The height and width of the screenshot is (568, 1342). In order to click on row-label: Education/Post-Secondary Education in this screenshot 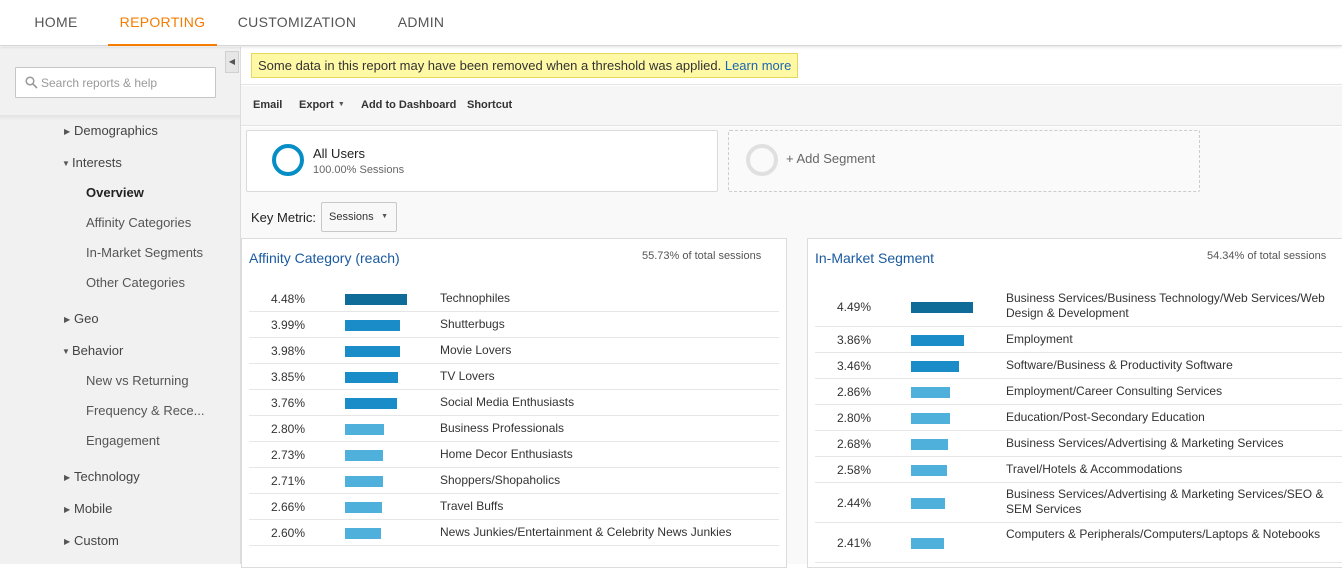, I will do `click(1105, 417)`.